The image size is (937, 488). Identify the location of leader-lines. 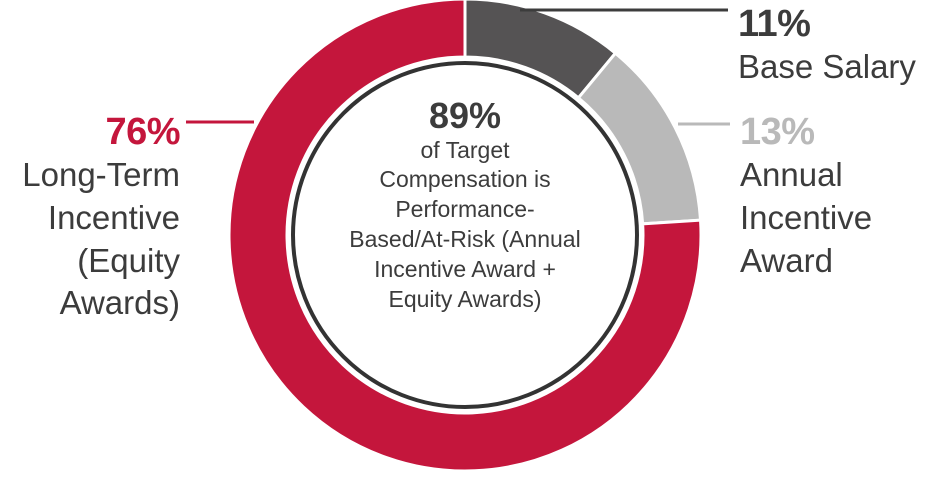
(458, 67).